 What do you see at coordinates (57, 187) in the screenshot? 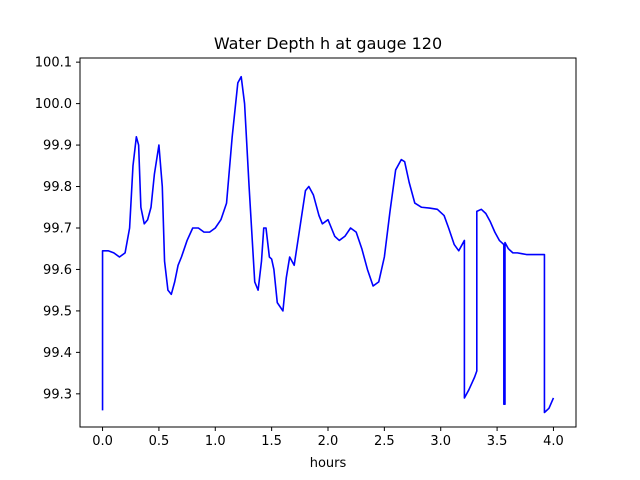
I see `y-tick-label: 99.8` at bounding box center [57, 187].